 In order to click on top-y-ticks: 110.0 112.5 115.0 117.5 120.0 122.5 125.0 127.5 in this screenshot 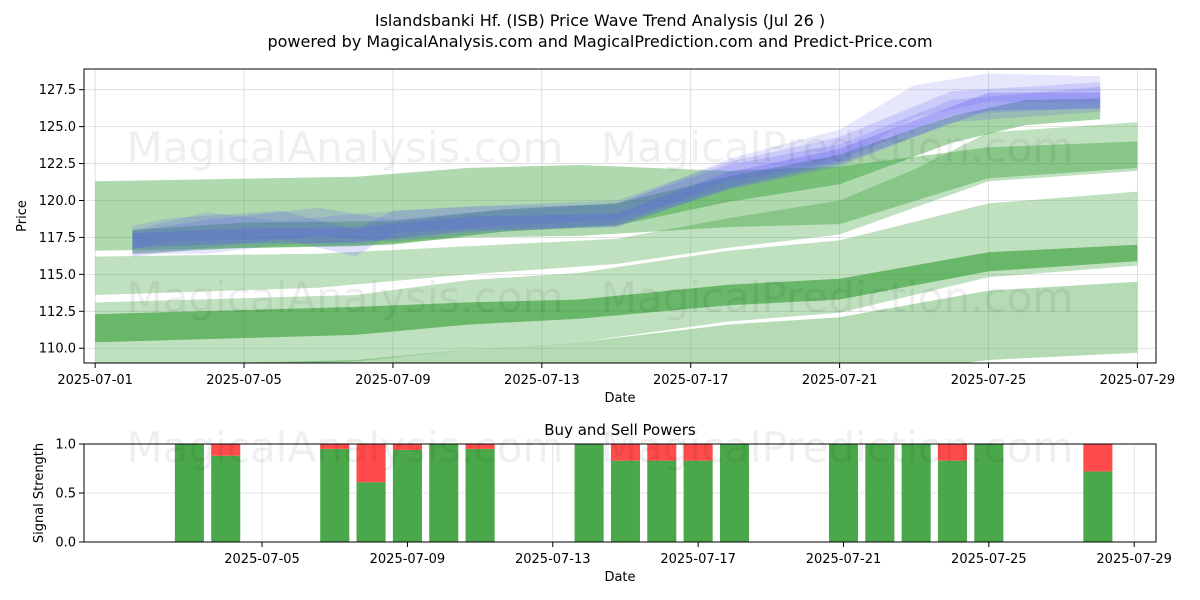, I will do `click(61, 220)`.